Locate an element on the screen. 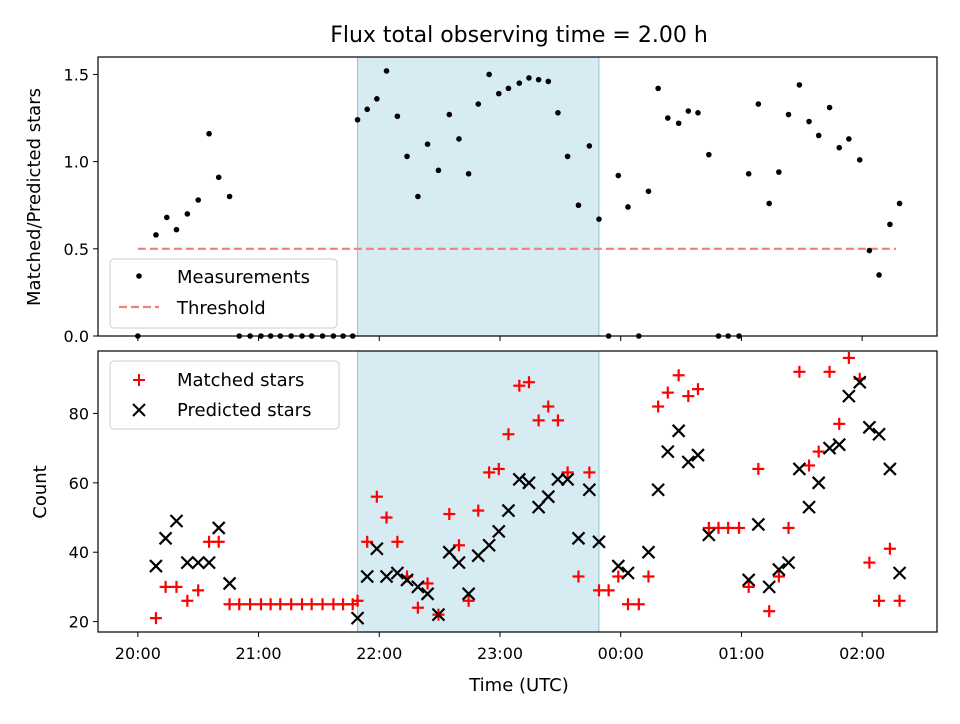 The width and height of the screenshot is (960, 724). x-tick-label: 21:00 is located at coordinates (259, 653).